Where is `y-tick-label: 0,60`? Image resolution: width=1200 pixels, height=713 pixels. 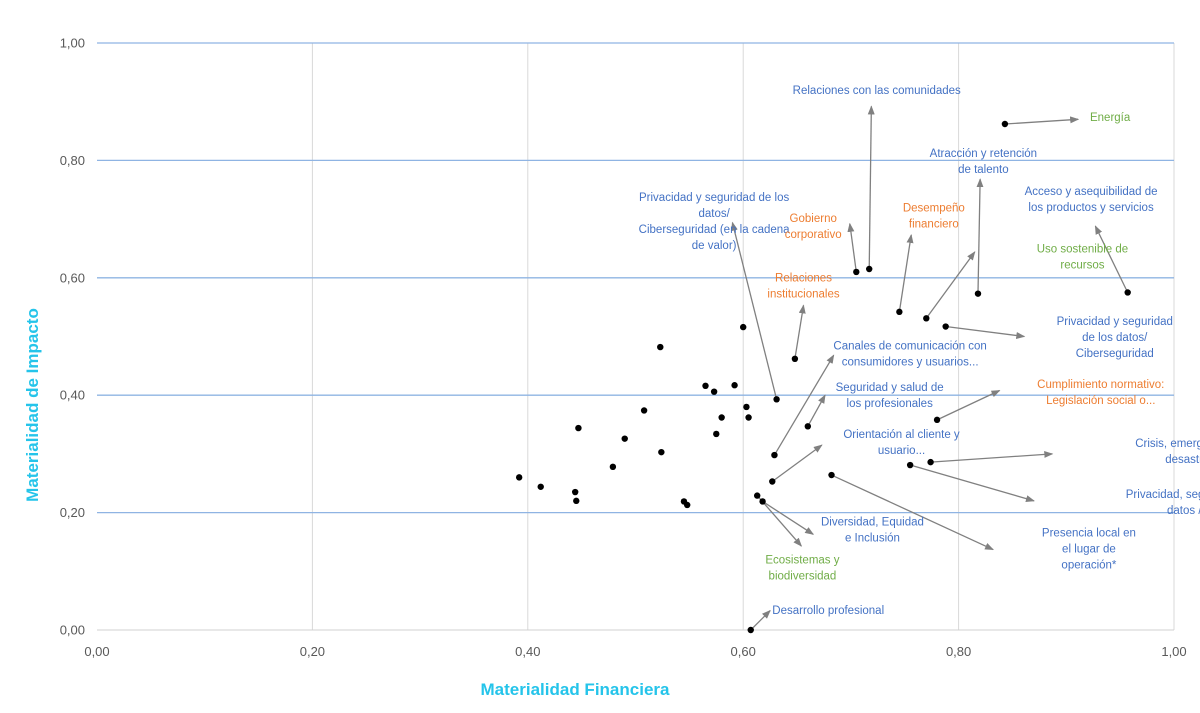 y-tick-label: 0,60 is located at coordinates (72, 277).